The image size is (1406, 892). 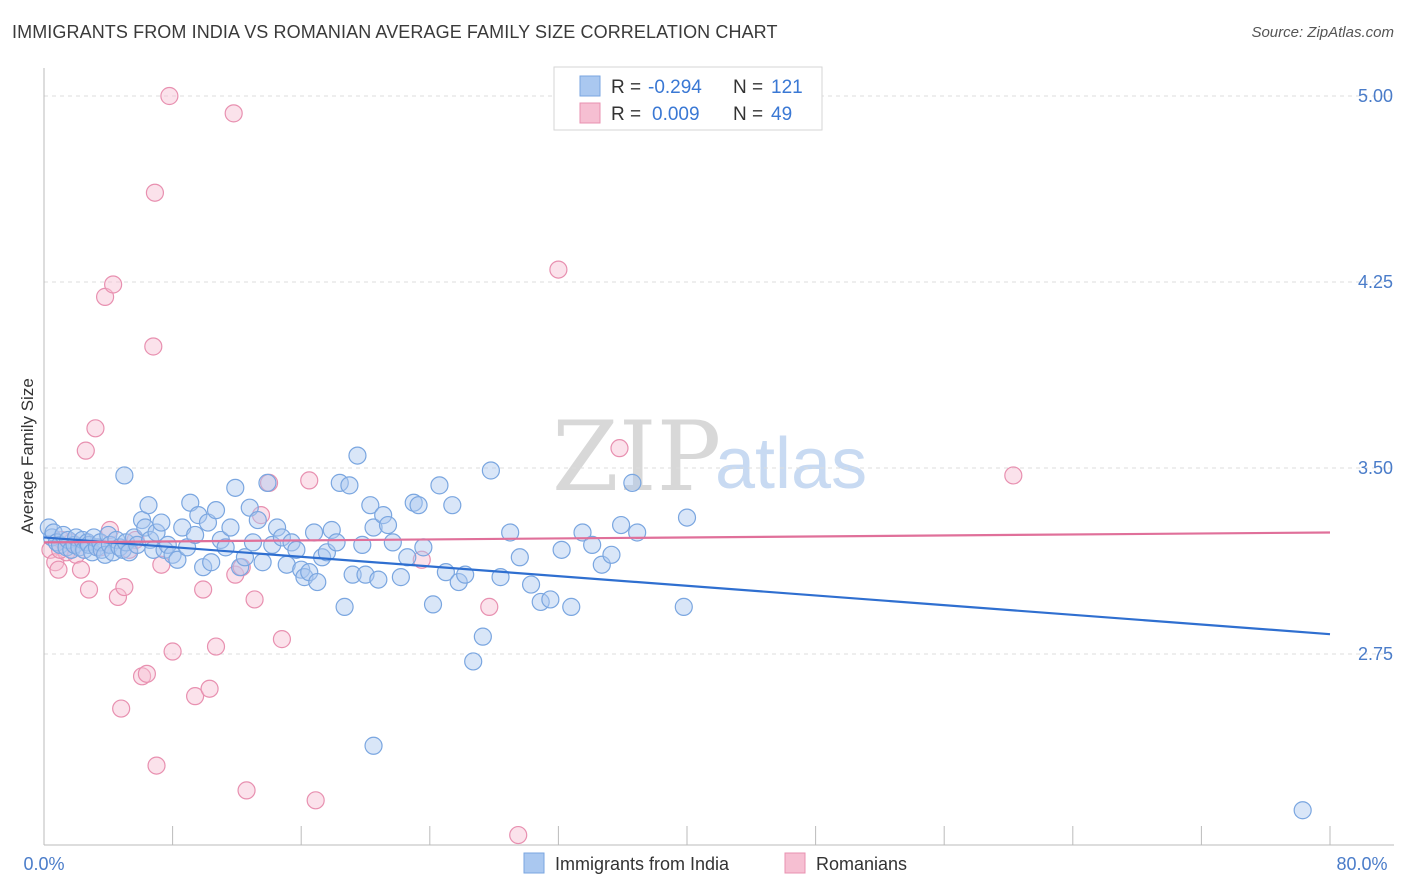 I want to click on legend-n-value-romanians: 49, so click(x=781, y=114).